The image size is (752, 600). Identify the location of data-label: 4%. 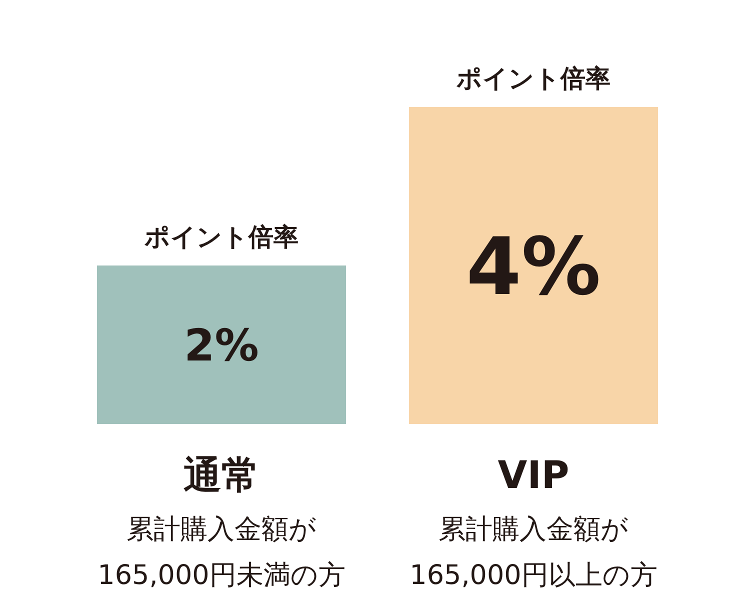
(533, 267).